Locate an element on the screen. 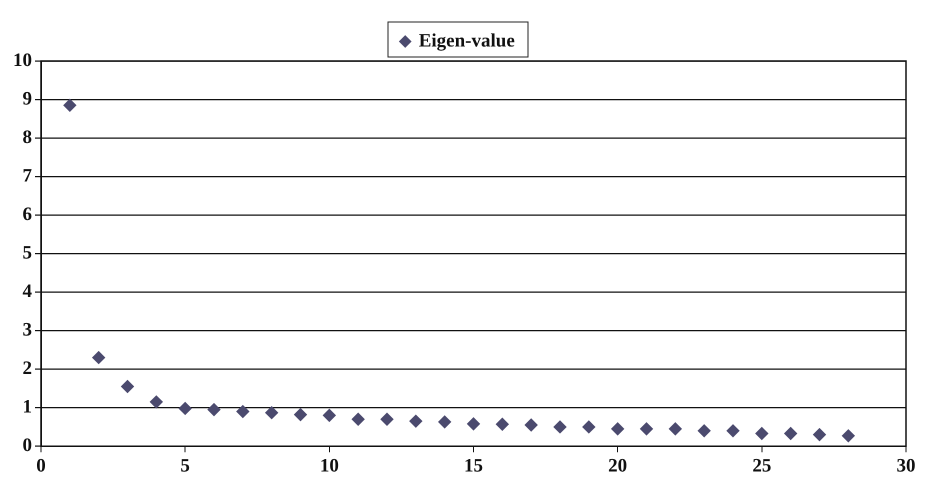  x-tick-label: 5 is located at coordinates (185, 466).